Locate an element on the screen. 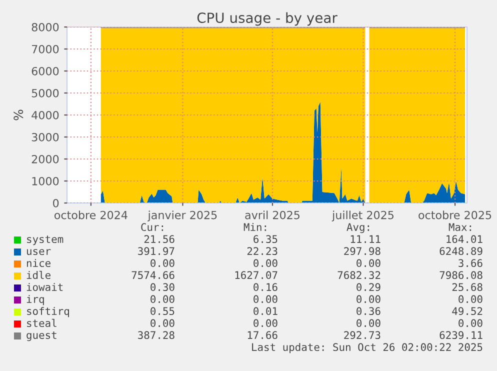 This screenshot has height=371, width=497. legend-label: idle is located at coordinates (38, 275).